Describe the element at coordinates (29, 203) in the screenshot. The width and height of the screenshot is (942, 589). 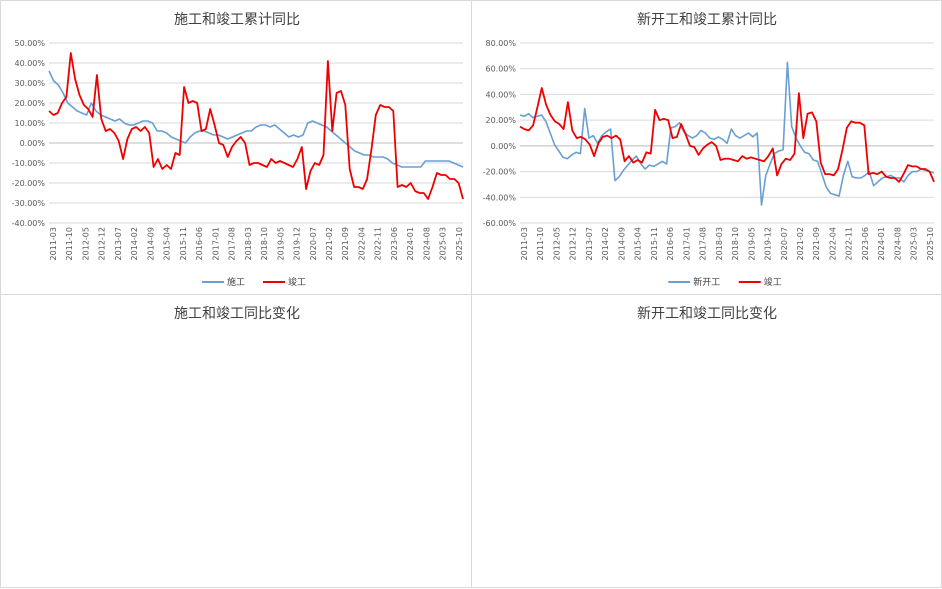
I see `y-tick-label: -30.00%` at that location.